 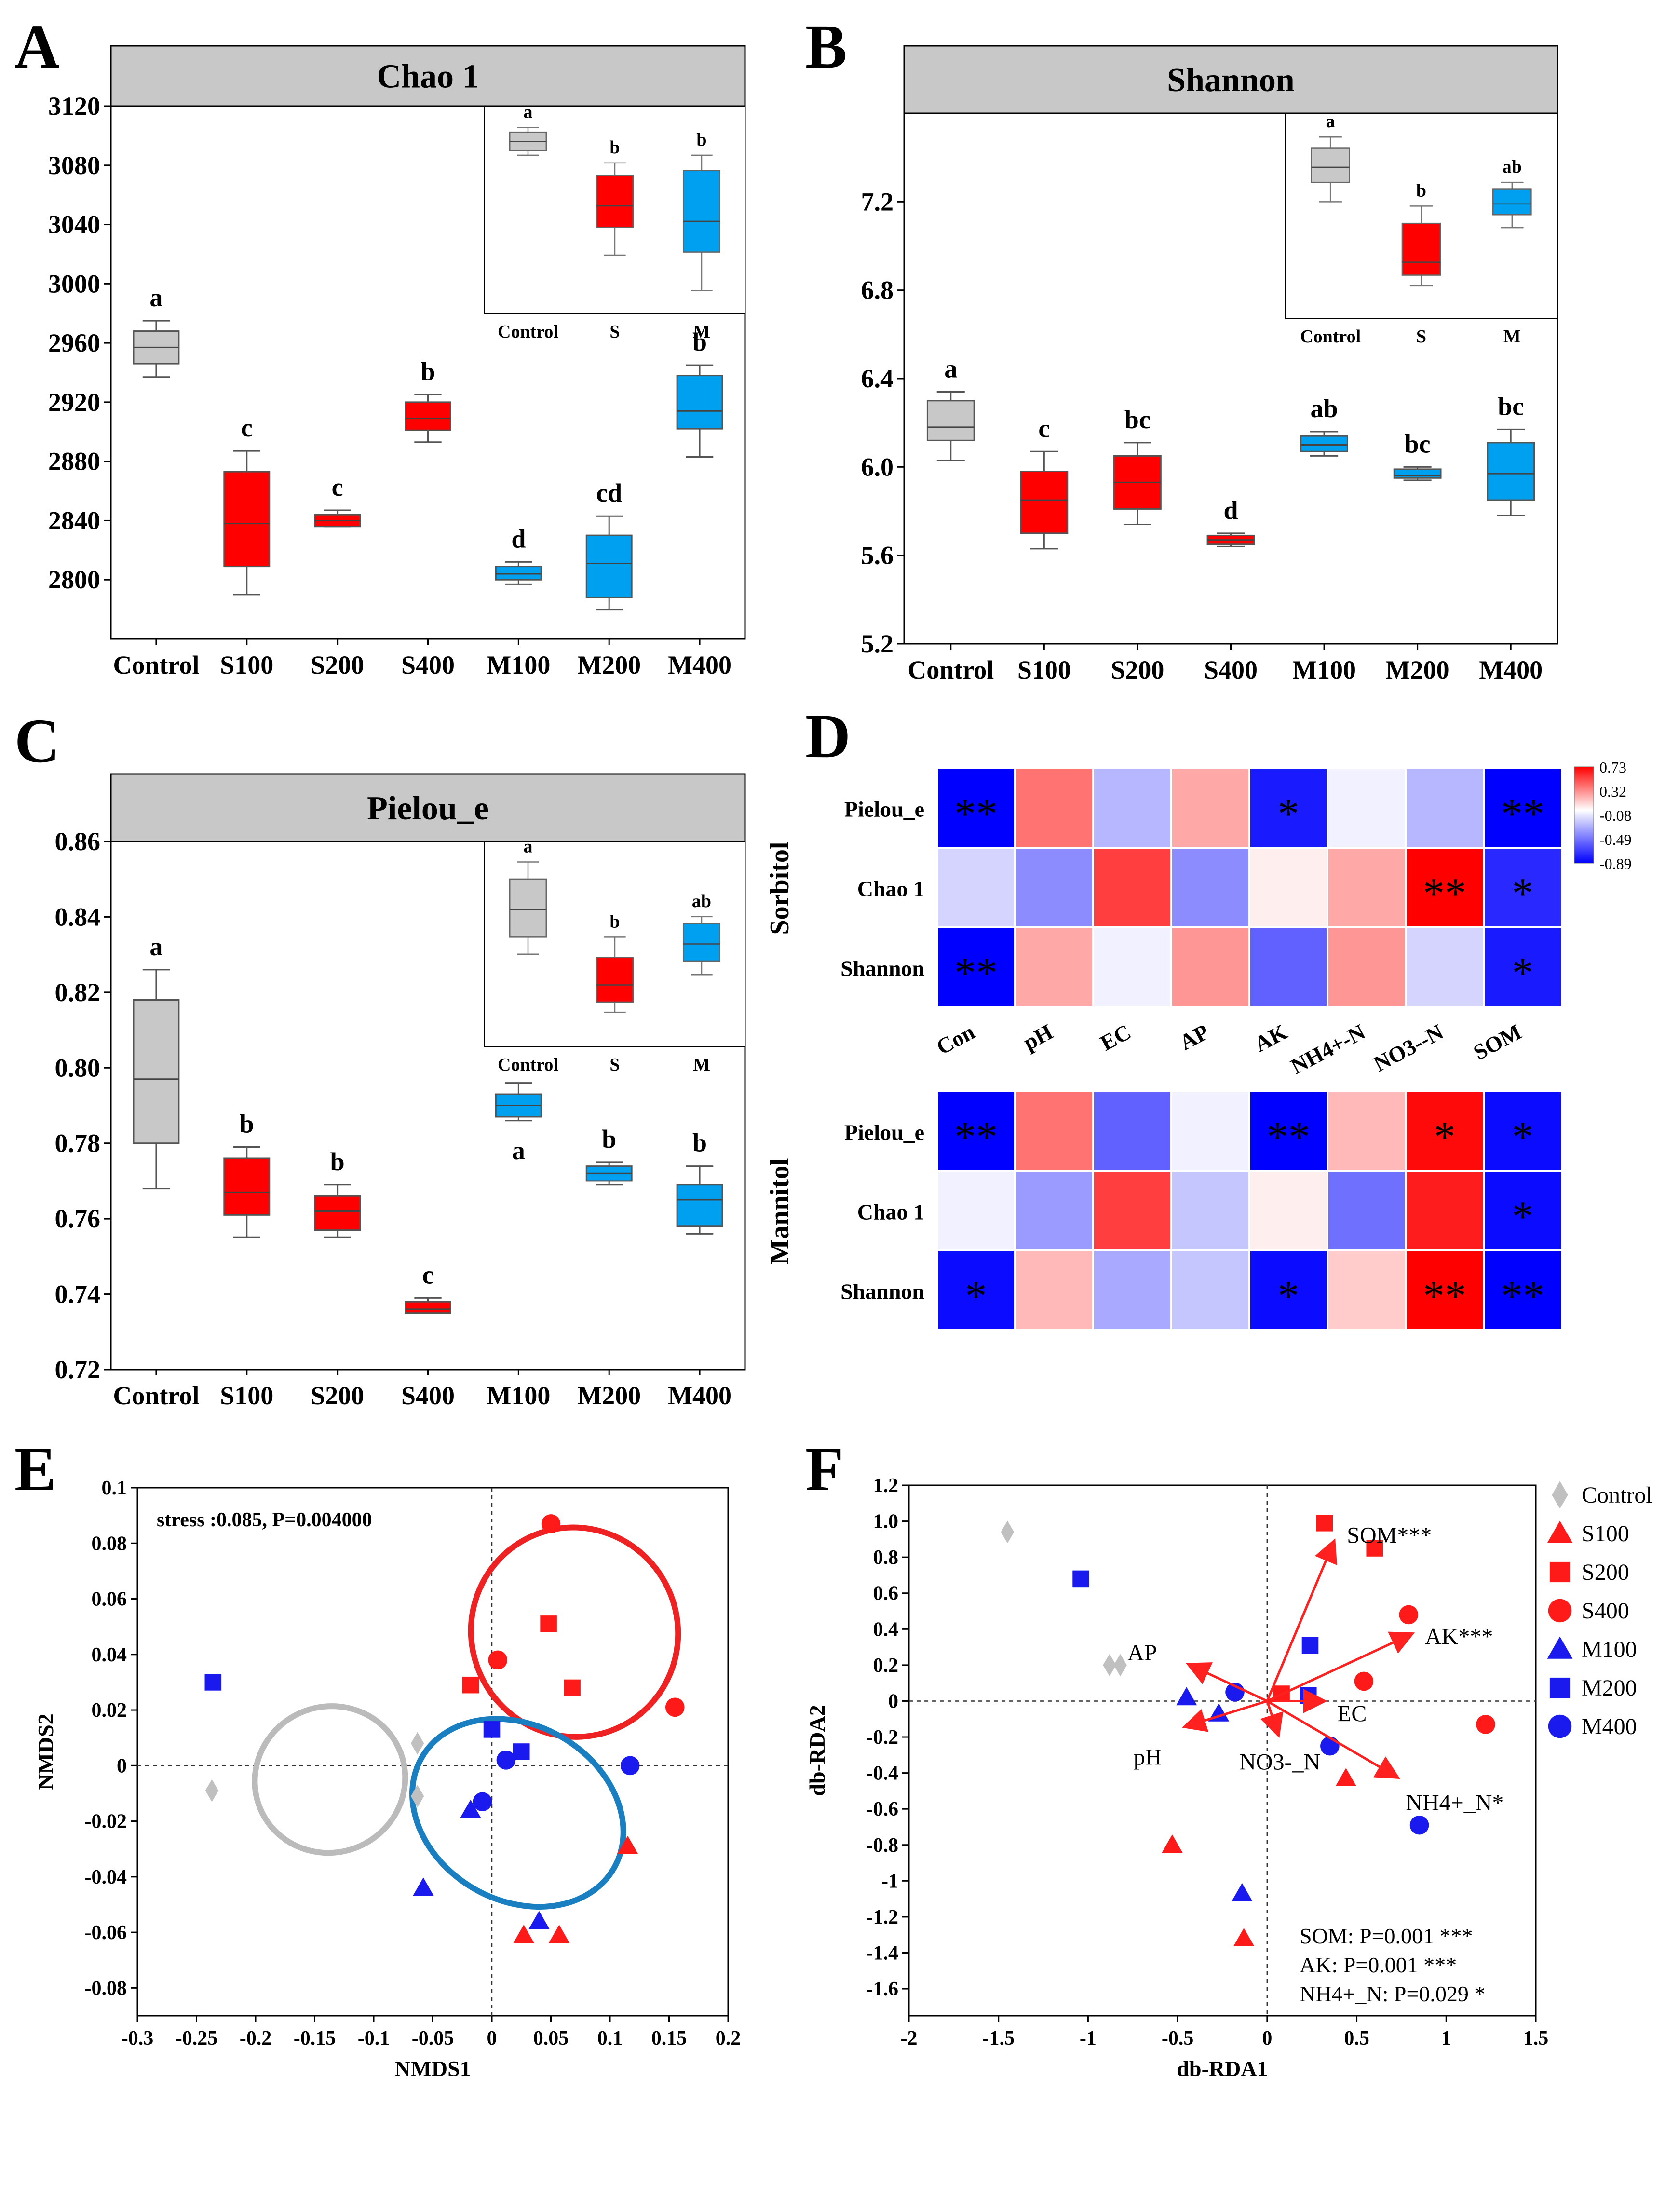 What do you see at coordinates (886, 1594) in the screenshot?
I see `y-tick-label: 0.6` at bounding box center [886, 1594].